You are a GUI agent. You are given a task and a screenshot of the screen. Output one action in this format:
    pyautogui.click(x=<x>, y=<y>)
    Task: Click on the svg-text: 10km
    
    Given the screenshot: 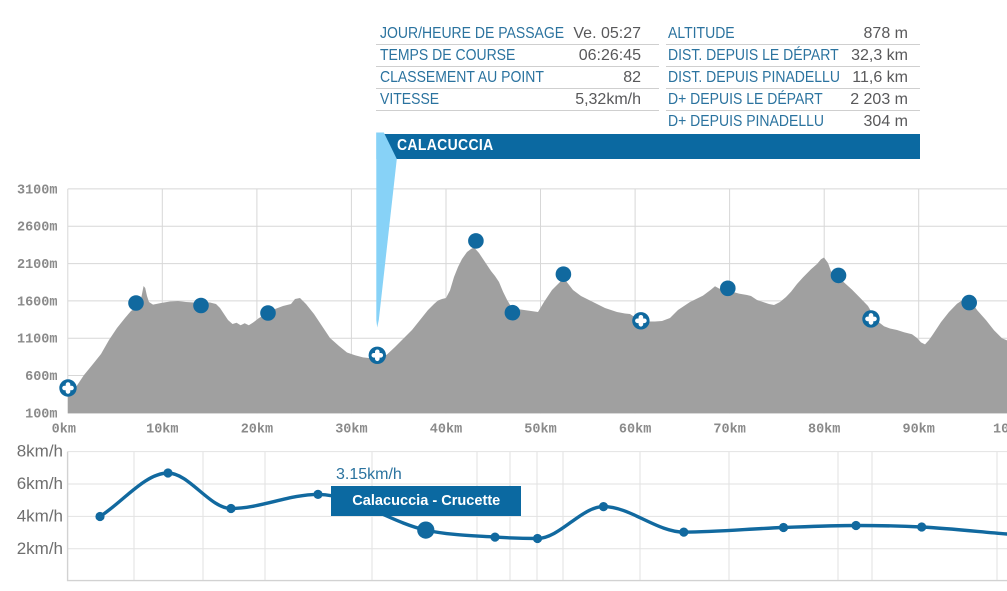 What is the action you would take?
    pyautogui.click(x=162, y=430)
    